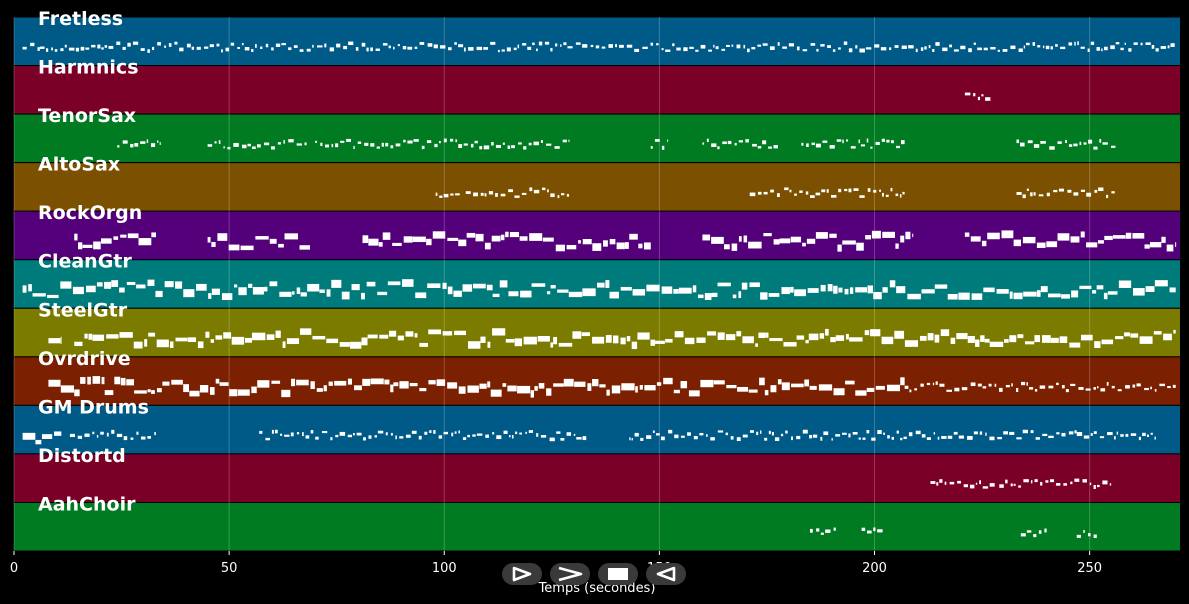  What do you see at coordinates (570, 574) in the screenshot?
I see `forward-button` at bounding box center [570, 574].